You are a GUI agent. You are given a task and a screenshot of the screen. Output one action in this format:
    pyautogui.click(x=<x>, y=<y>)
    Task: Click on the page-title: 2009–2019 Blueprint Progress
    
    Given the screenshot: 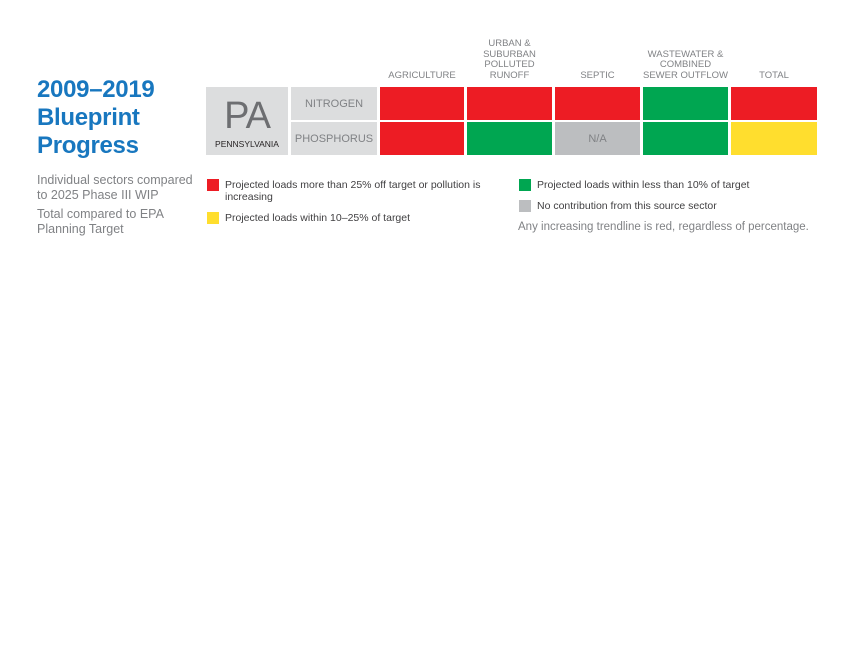 What is the action you would take?
    pyautogui.click(x=96, y=117)
    